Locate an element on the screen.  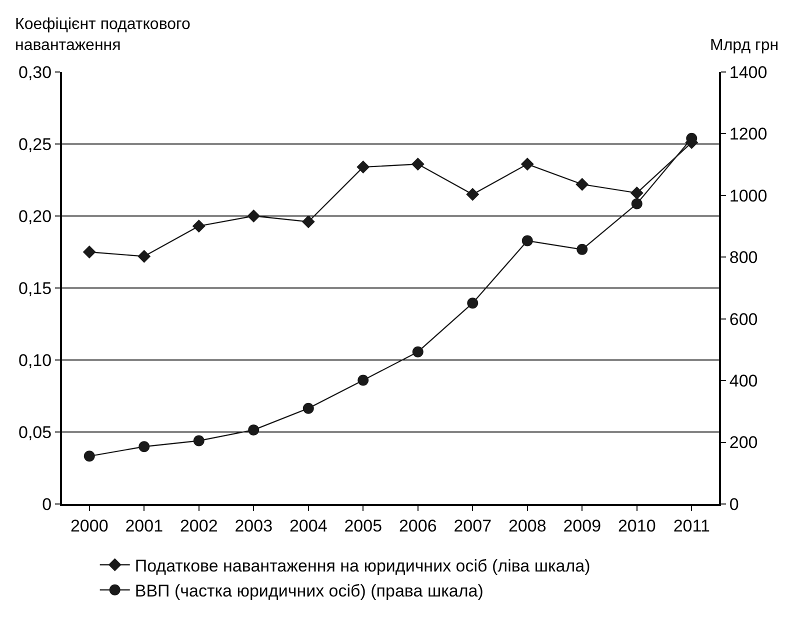
x-tick-label: 2000 is located at coordinates (89, 526).